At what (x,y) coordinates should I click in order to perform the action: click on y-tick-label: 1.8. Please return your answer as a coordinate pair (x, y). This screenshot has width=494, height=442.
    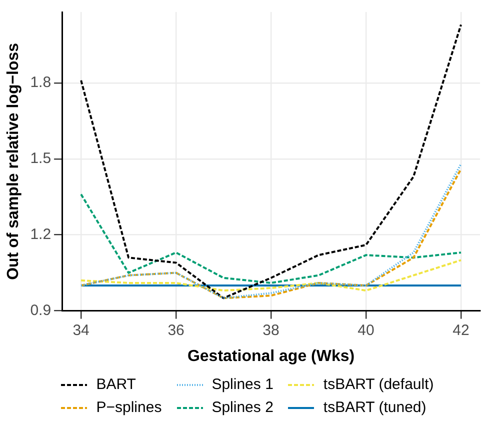
    Looking at the image, I should click on (41, 83).